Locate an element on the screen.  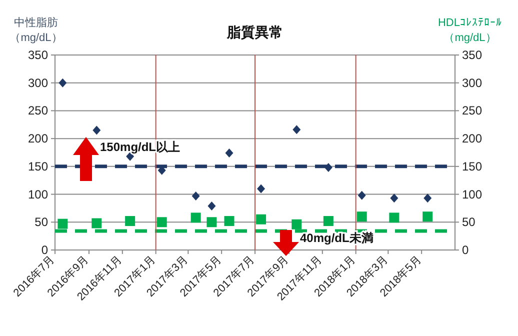
y2-axis-title: HDLｺﾚｽﾃﾛｰﾙ（mg/dL） is located at coordinates (470, 30).